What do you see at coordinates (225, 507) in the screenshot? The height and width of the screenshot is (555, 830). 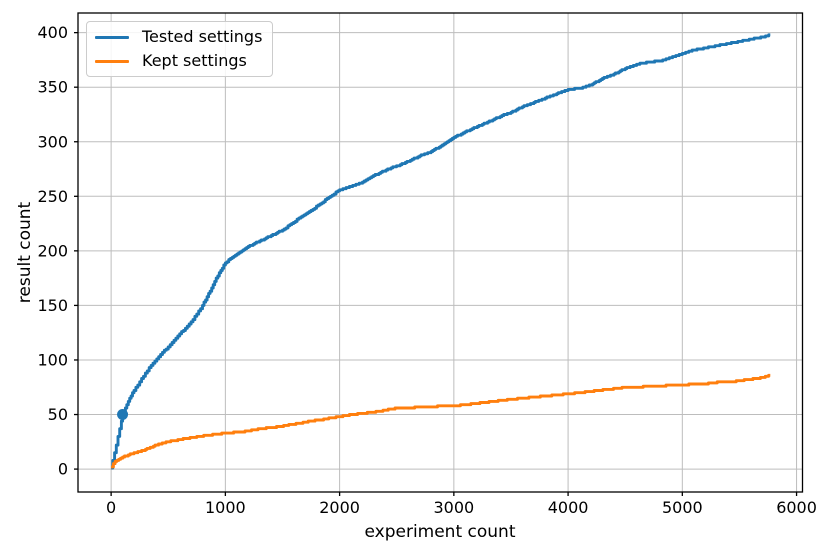 I see `x-tick-label: 1000` at bounding box center [225, 507].